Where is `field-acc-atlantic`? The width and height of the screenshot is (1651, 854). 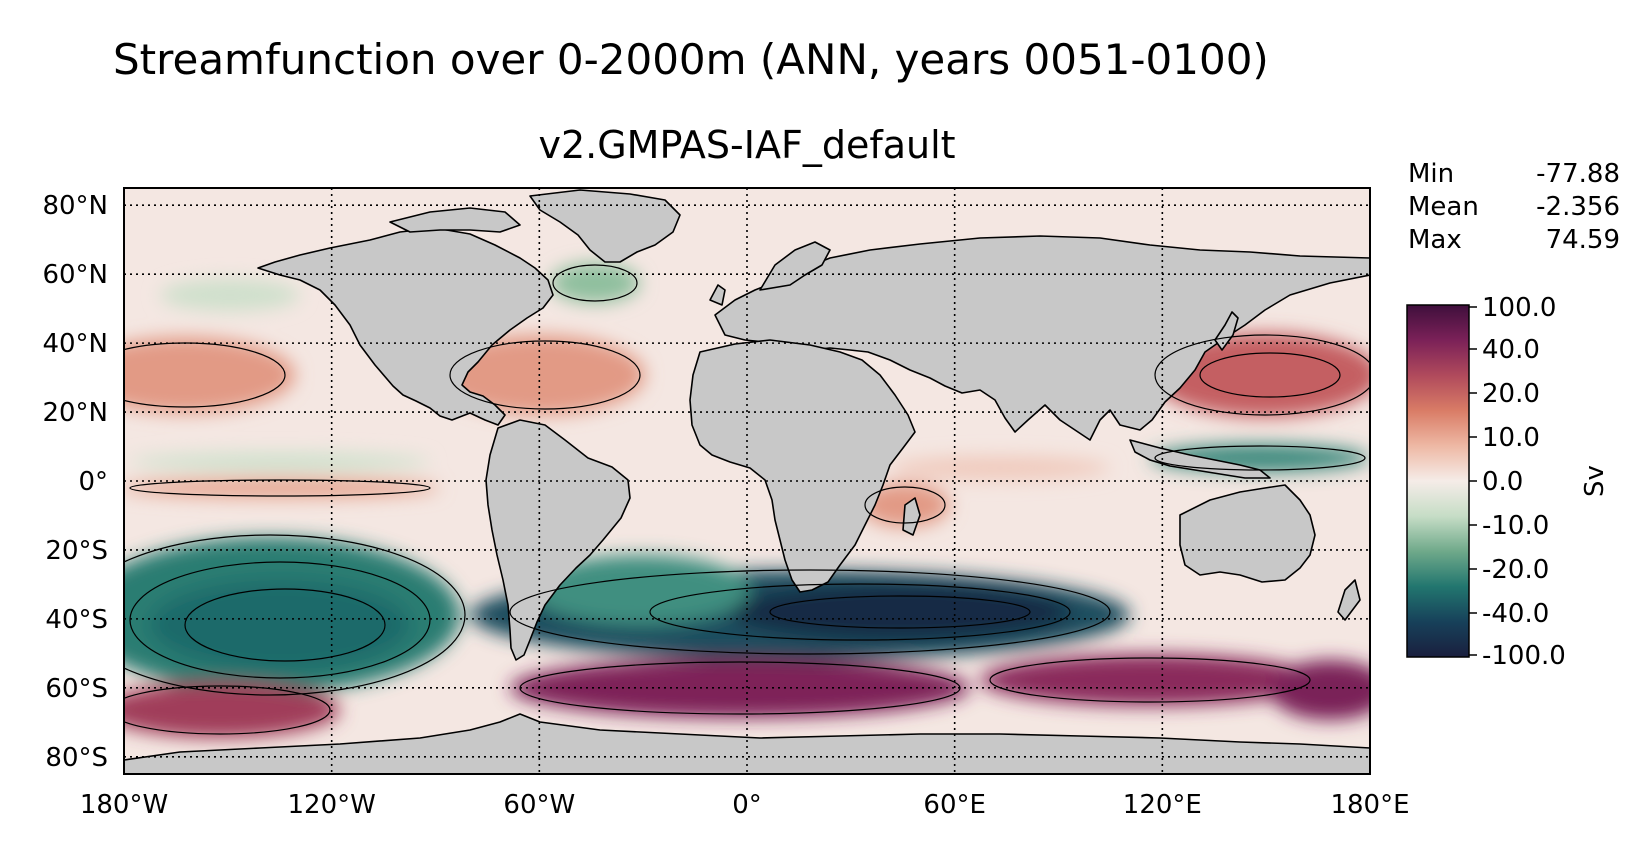 field-acc-atlantic is located at coordinates (740, 688).